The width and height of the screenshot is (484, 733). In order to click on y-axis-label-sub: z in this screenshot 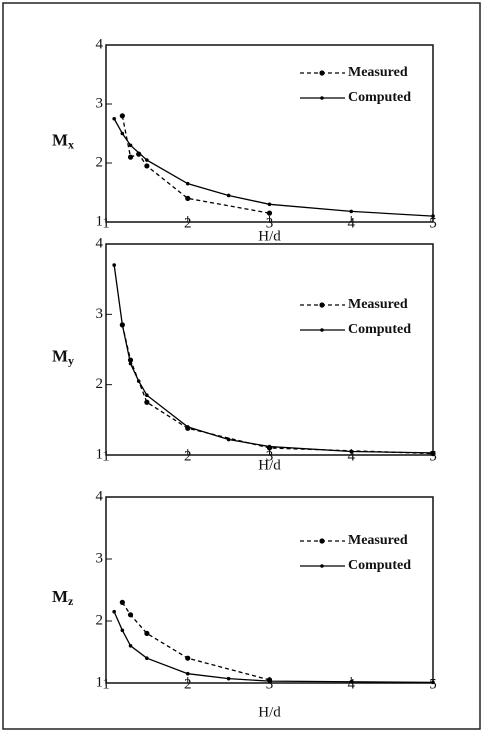, I will do `click(71, 601)`.